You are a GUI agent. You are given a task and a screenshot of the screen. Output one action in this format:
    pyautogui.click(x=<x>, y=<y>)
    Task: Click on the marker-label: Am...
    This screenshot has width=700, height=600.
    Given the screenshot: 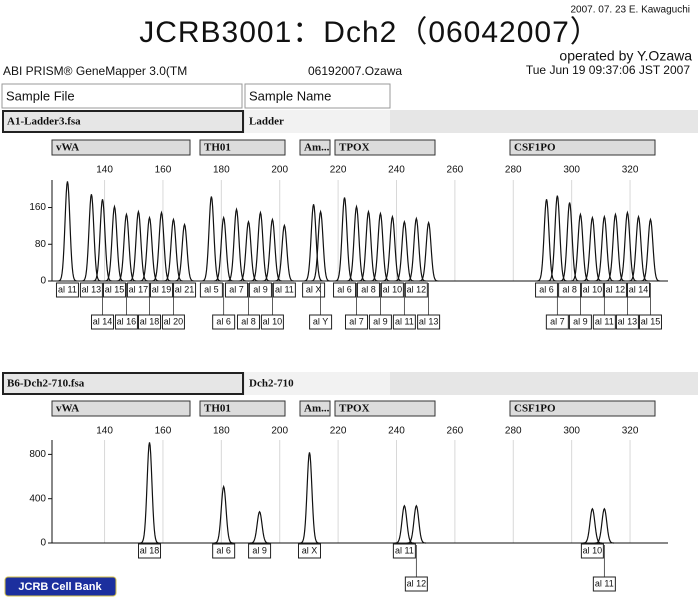 What is the action you would take?
    pyautogui.click(x=317, y=148)
    